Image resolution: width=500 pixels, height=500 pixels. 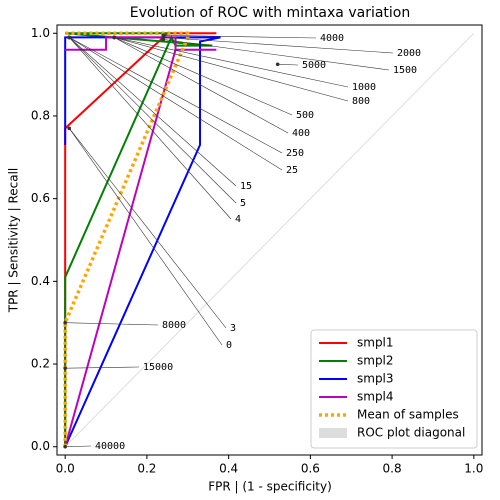 I want to click on annotation-label: 4000, so click(x=332, y=38).